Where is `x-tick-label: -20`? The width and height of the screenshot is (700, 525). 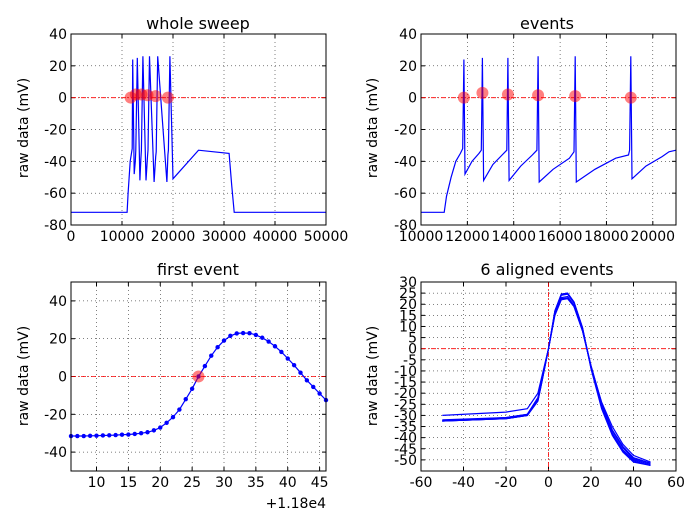
x-tick-label: -20 is located at coordinates (506, 483).